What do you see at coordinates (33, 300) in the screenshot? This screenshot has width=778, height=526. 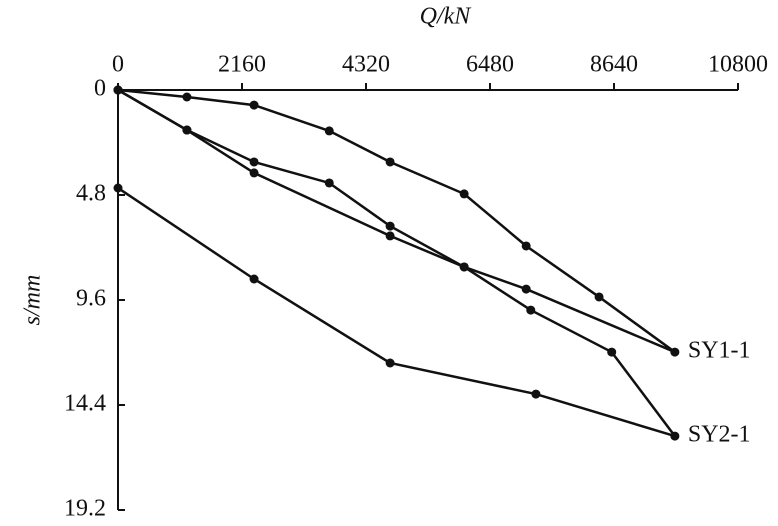 I see `y-axis-title: s/mm` at bounding box center [33, 300].